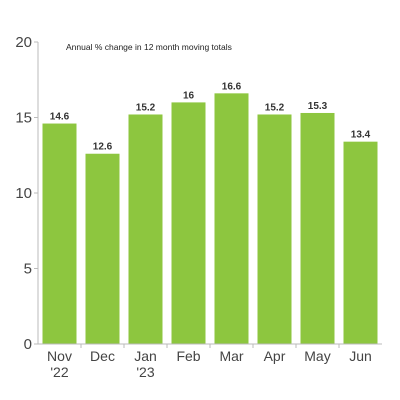 The width and height of the screenshot is (400, 400). Describe the element at coordinates (102, 356) in the screenshot. I see `x-tick-label: Dec` at that location.